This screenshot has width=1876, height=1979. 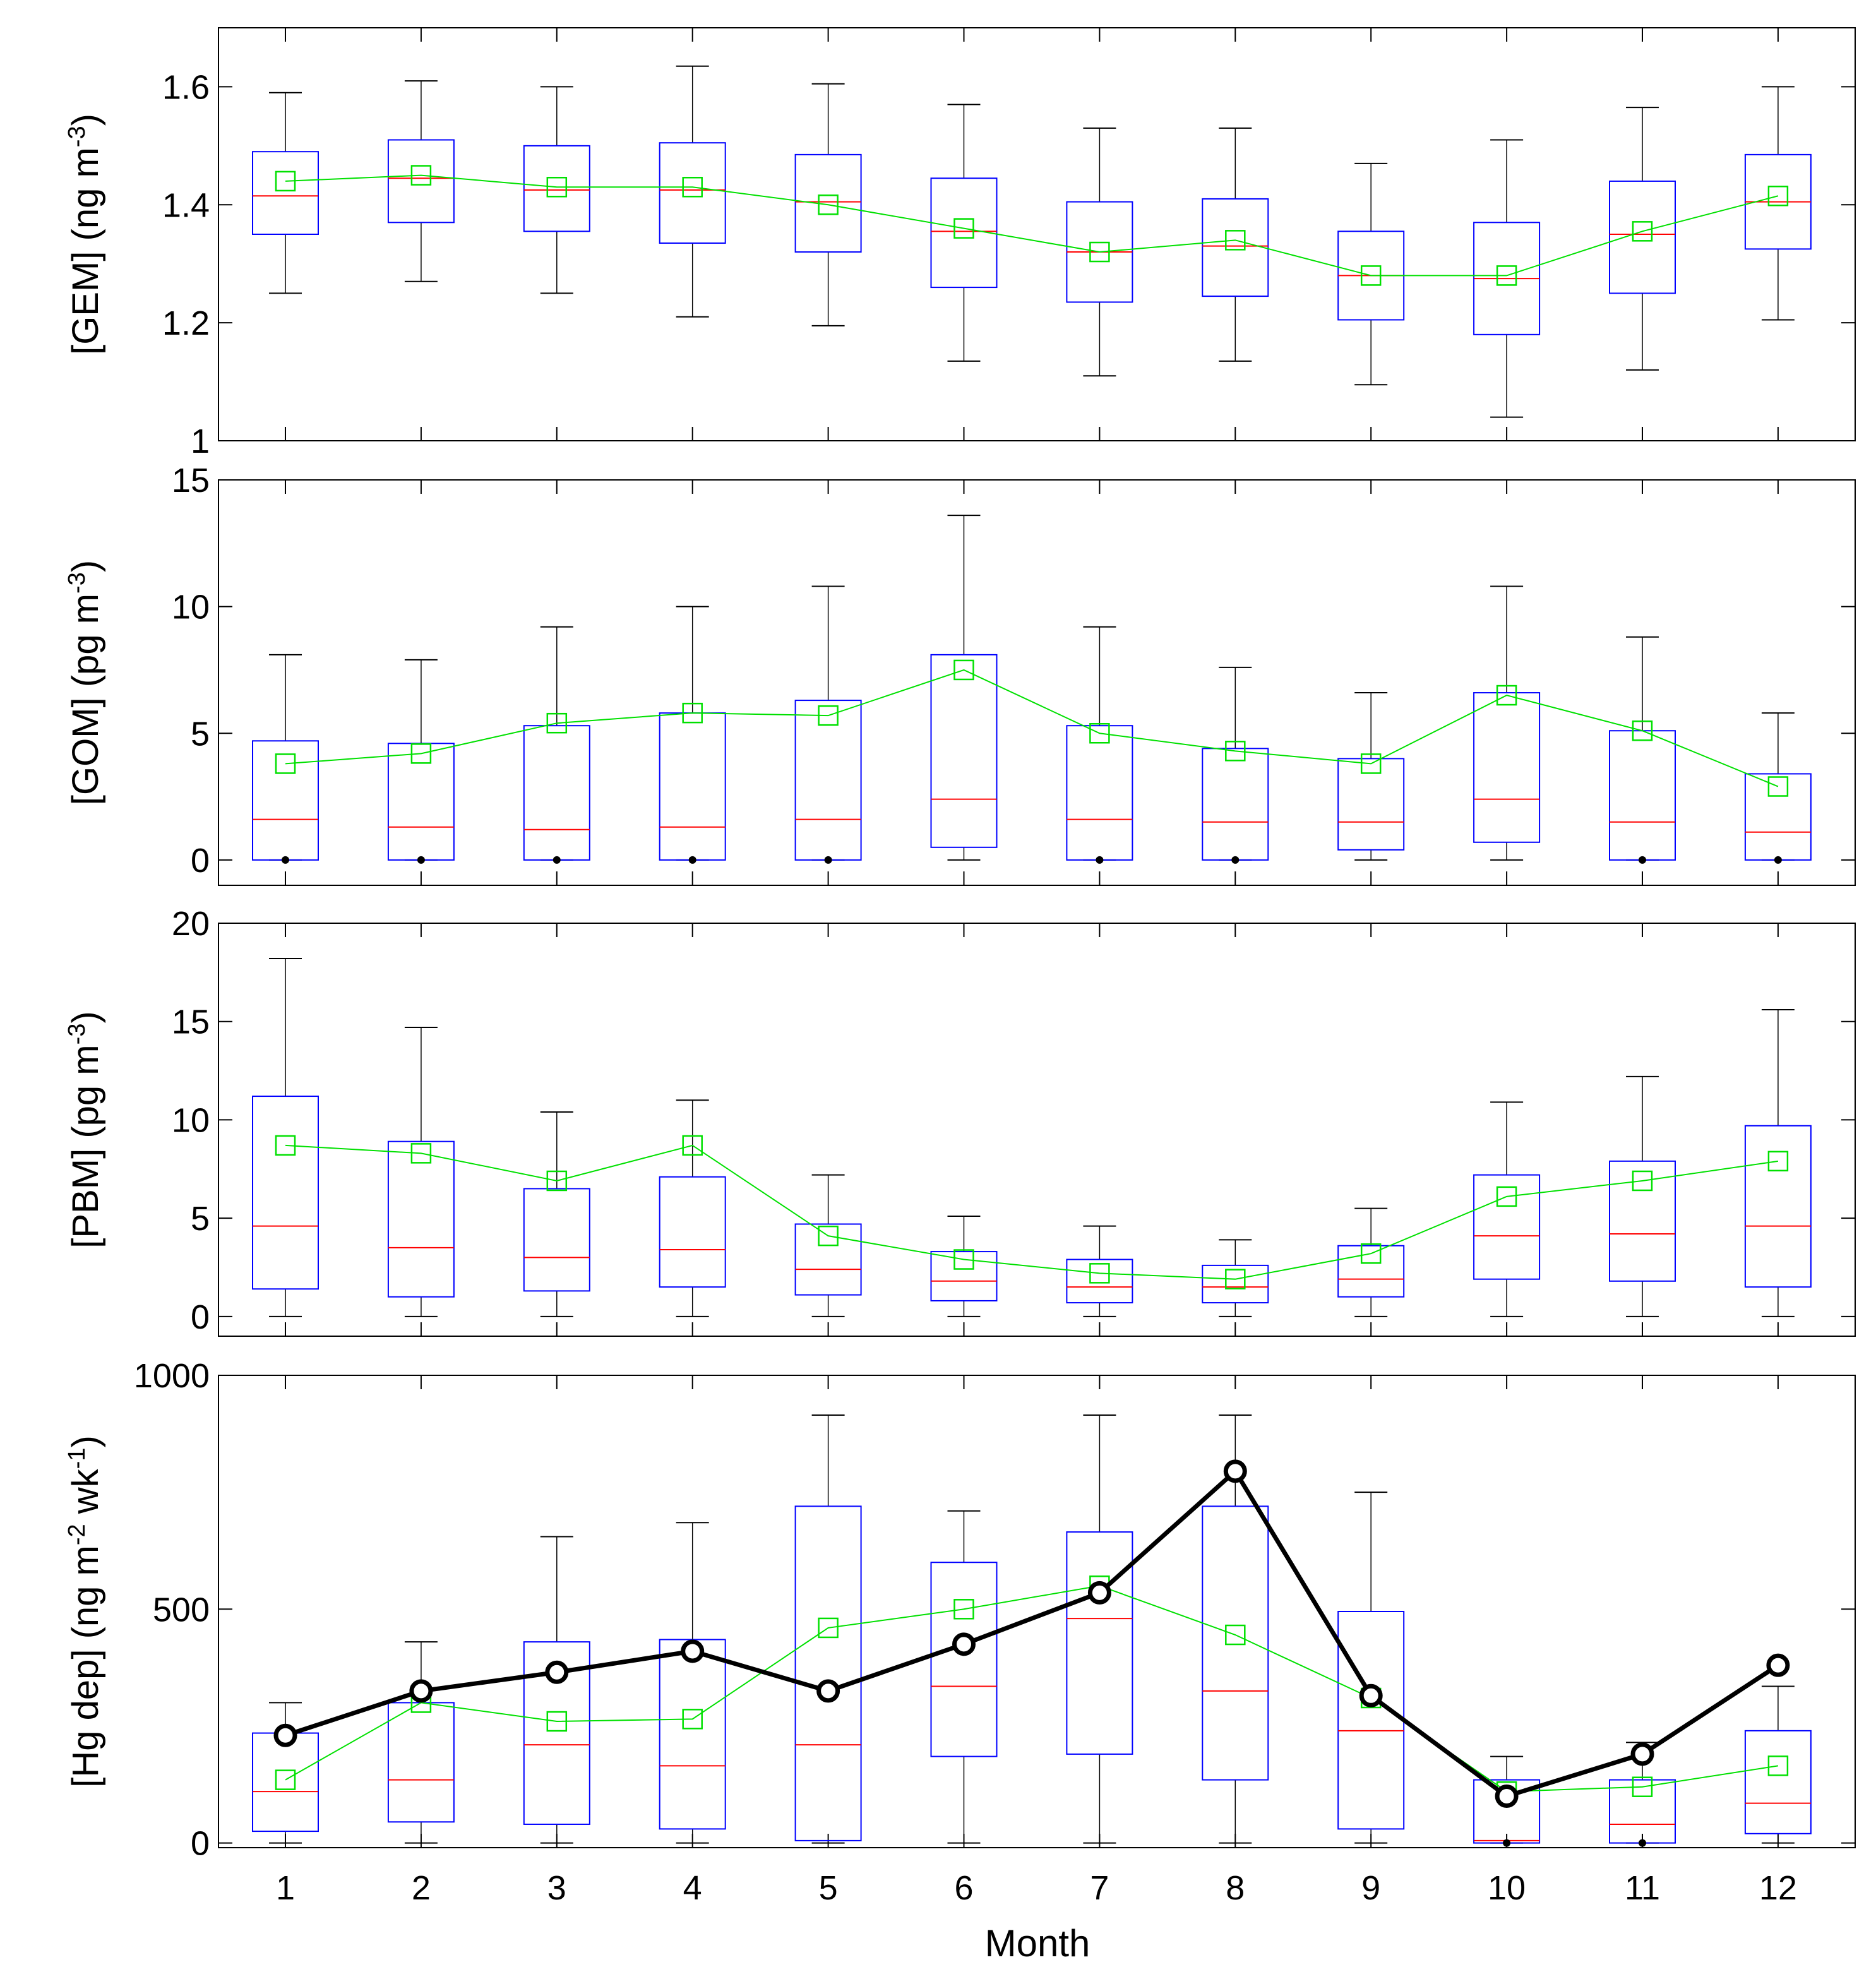 What do you see at coordinates (186, 205) in the screenshot?
I see `y-tick-label: 1.4` at bounding box center [186, 205].